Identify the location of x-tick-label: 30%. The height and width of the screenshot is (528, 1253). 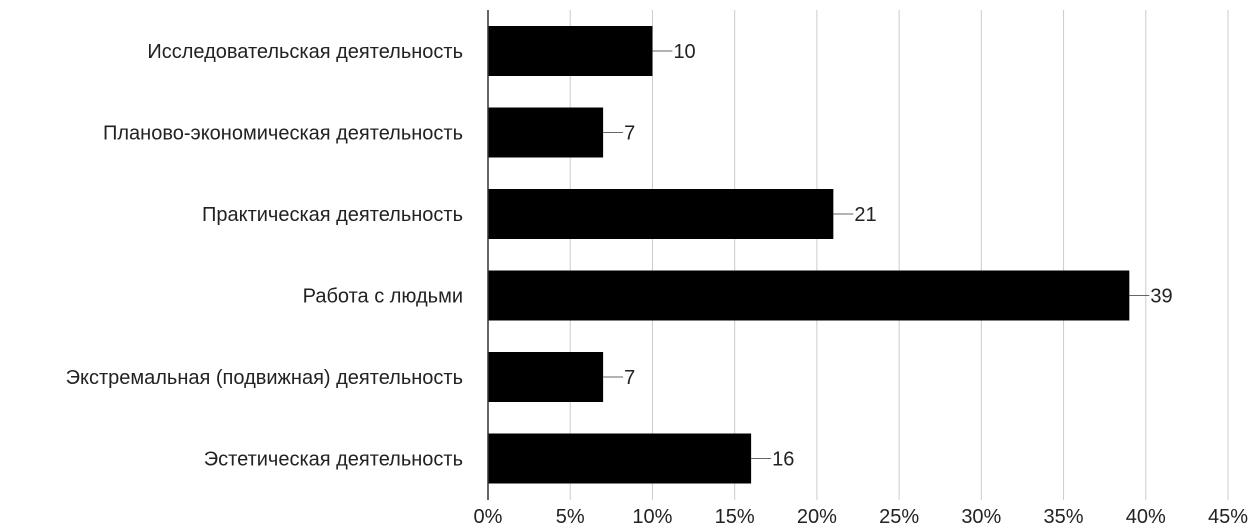
(981, 517).